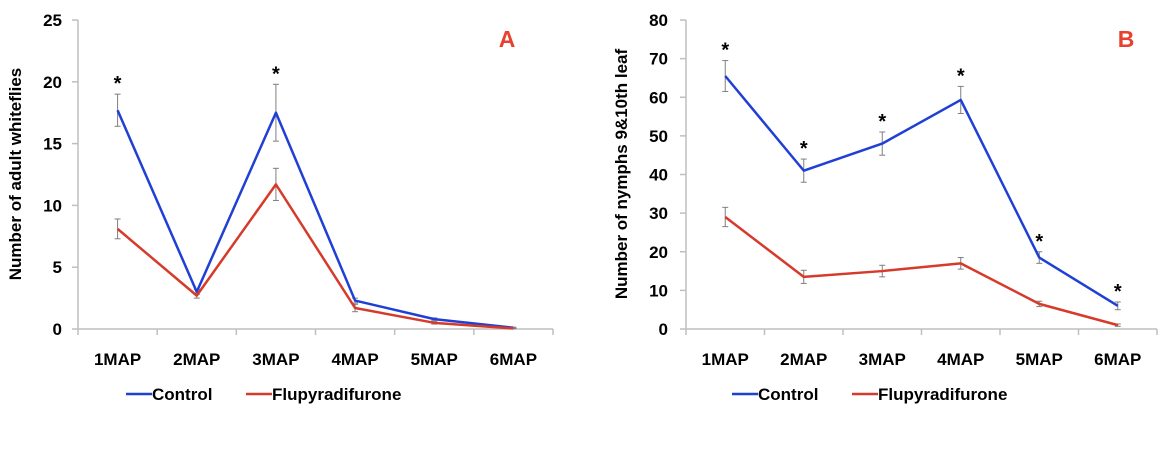 The width and height of the screenshot is (1169, 467). Describe the element at coordinates (57, 267) in the screenshot. I see `y-tick-label: 5` at that location.